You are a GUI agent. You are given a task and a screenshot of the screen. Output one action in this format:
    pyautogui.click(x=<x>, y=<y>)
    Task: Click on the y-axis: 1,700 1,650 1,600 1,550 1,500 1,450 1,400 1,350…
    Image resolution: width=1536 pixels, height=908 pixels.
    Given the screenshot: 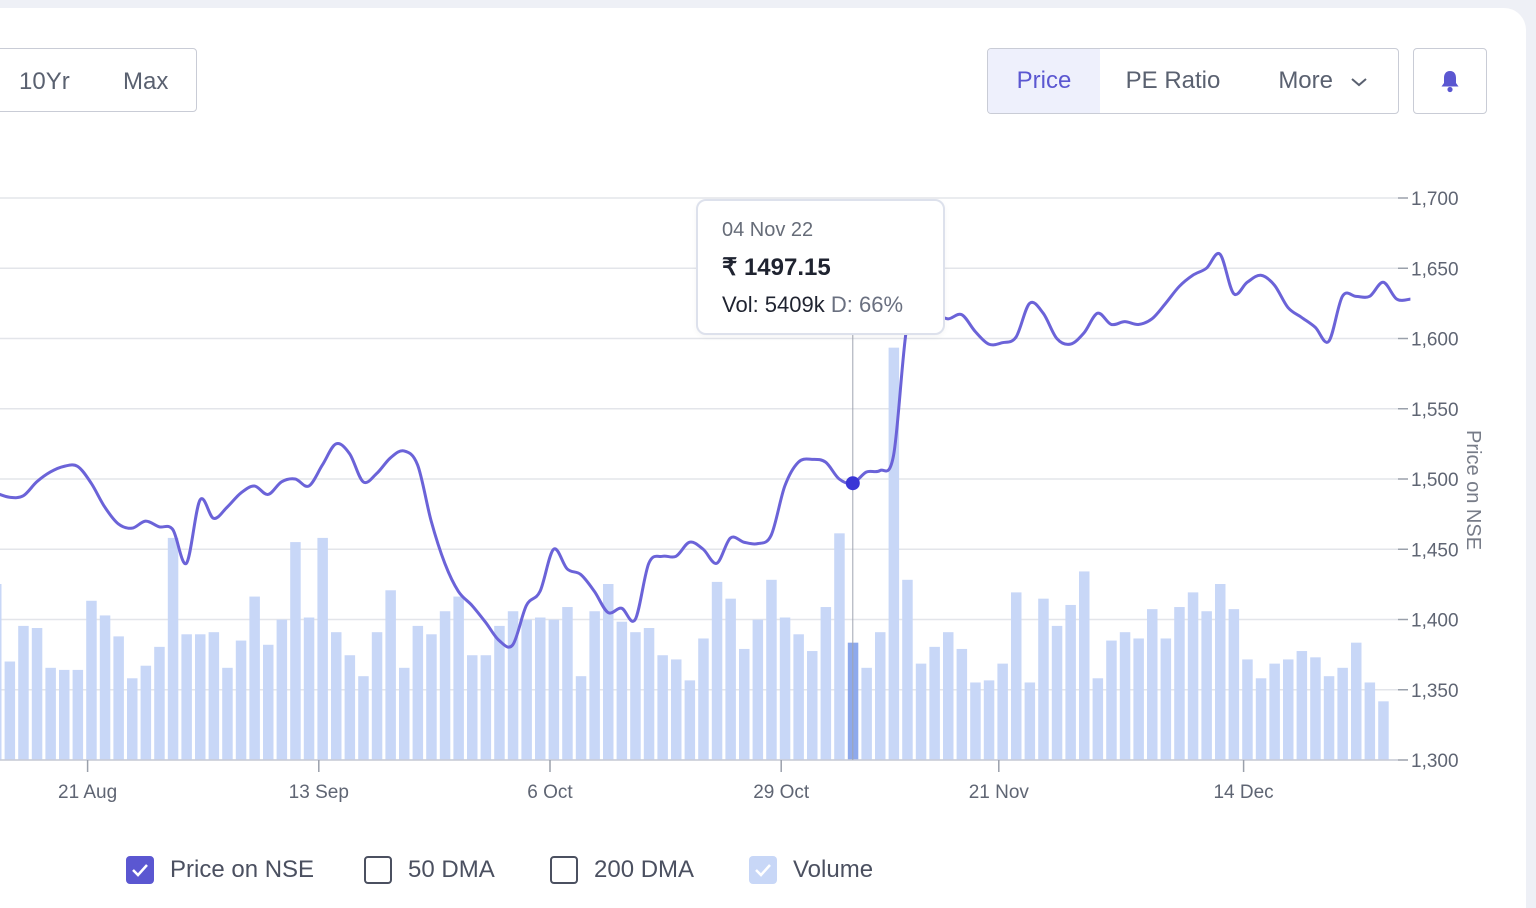 What is the action you would take?
    pyautogui.click(x=1428, y=480)
    